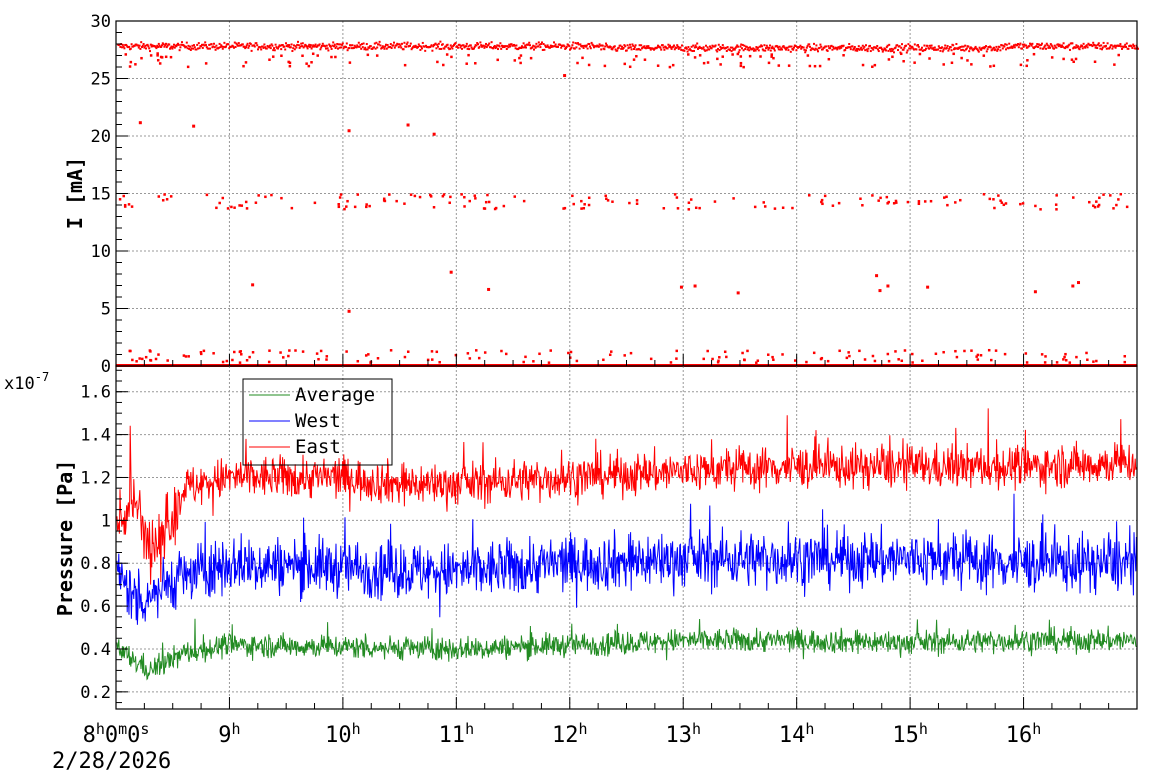  I want to click on time-tick-label: 8h0m0s, so click(116, 734).